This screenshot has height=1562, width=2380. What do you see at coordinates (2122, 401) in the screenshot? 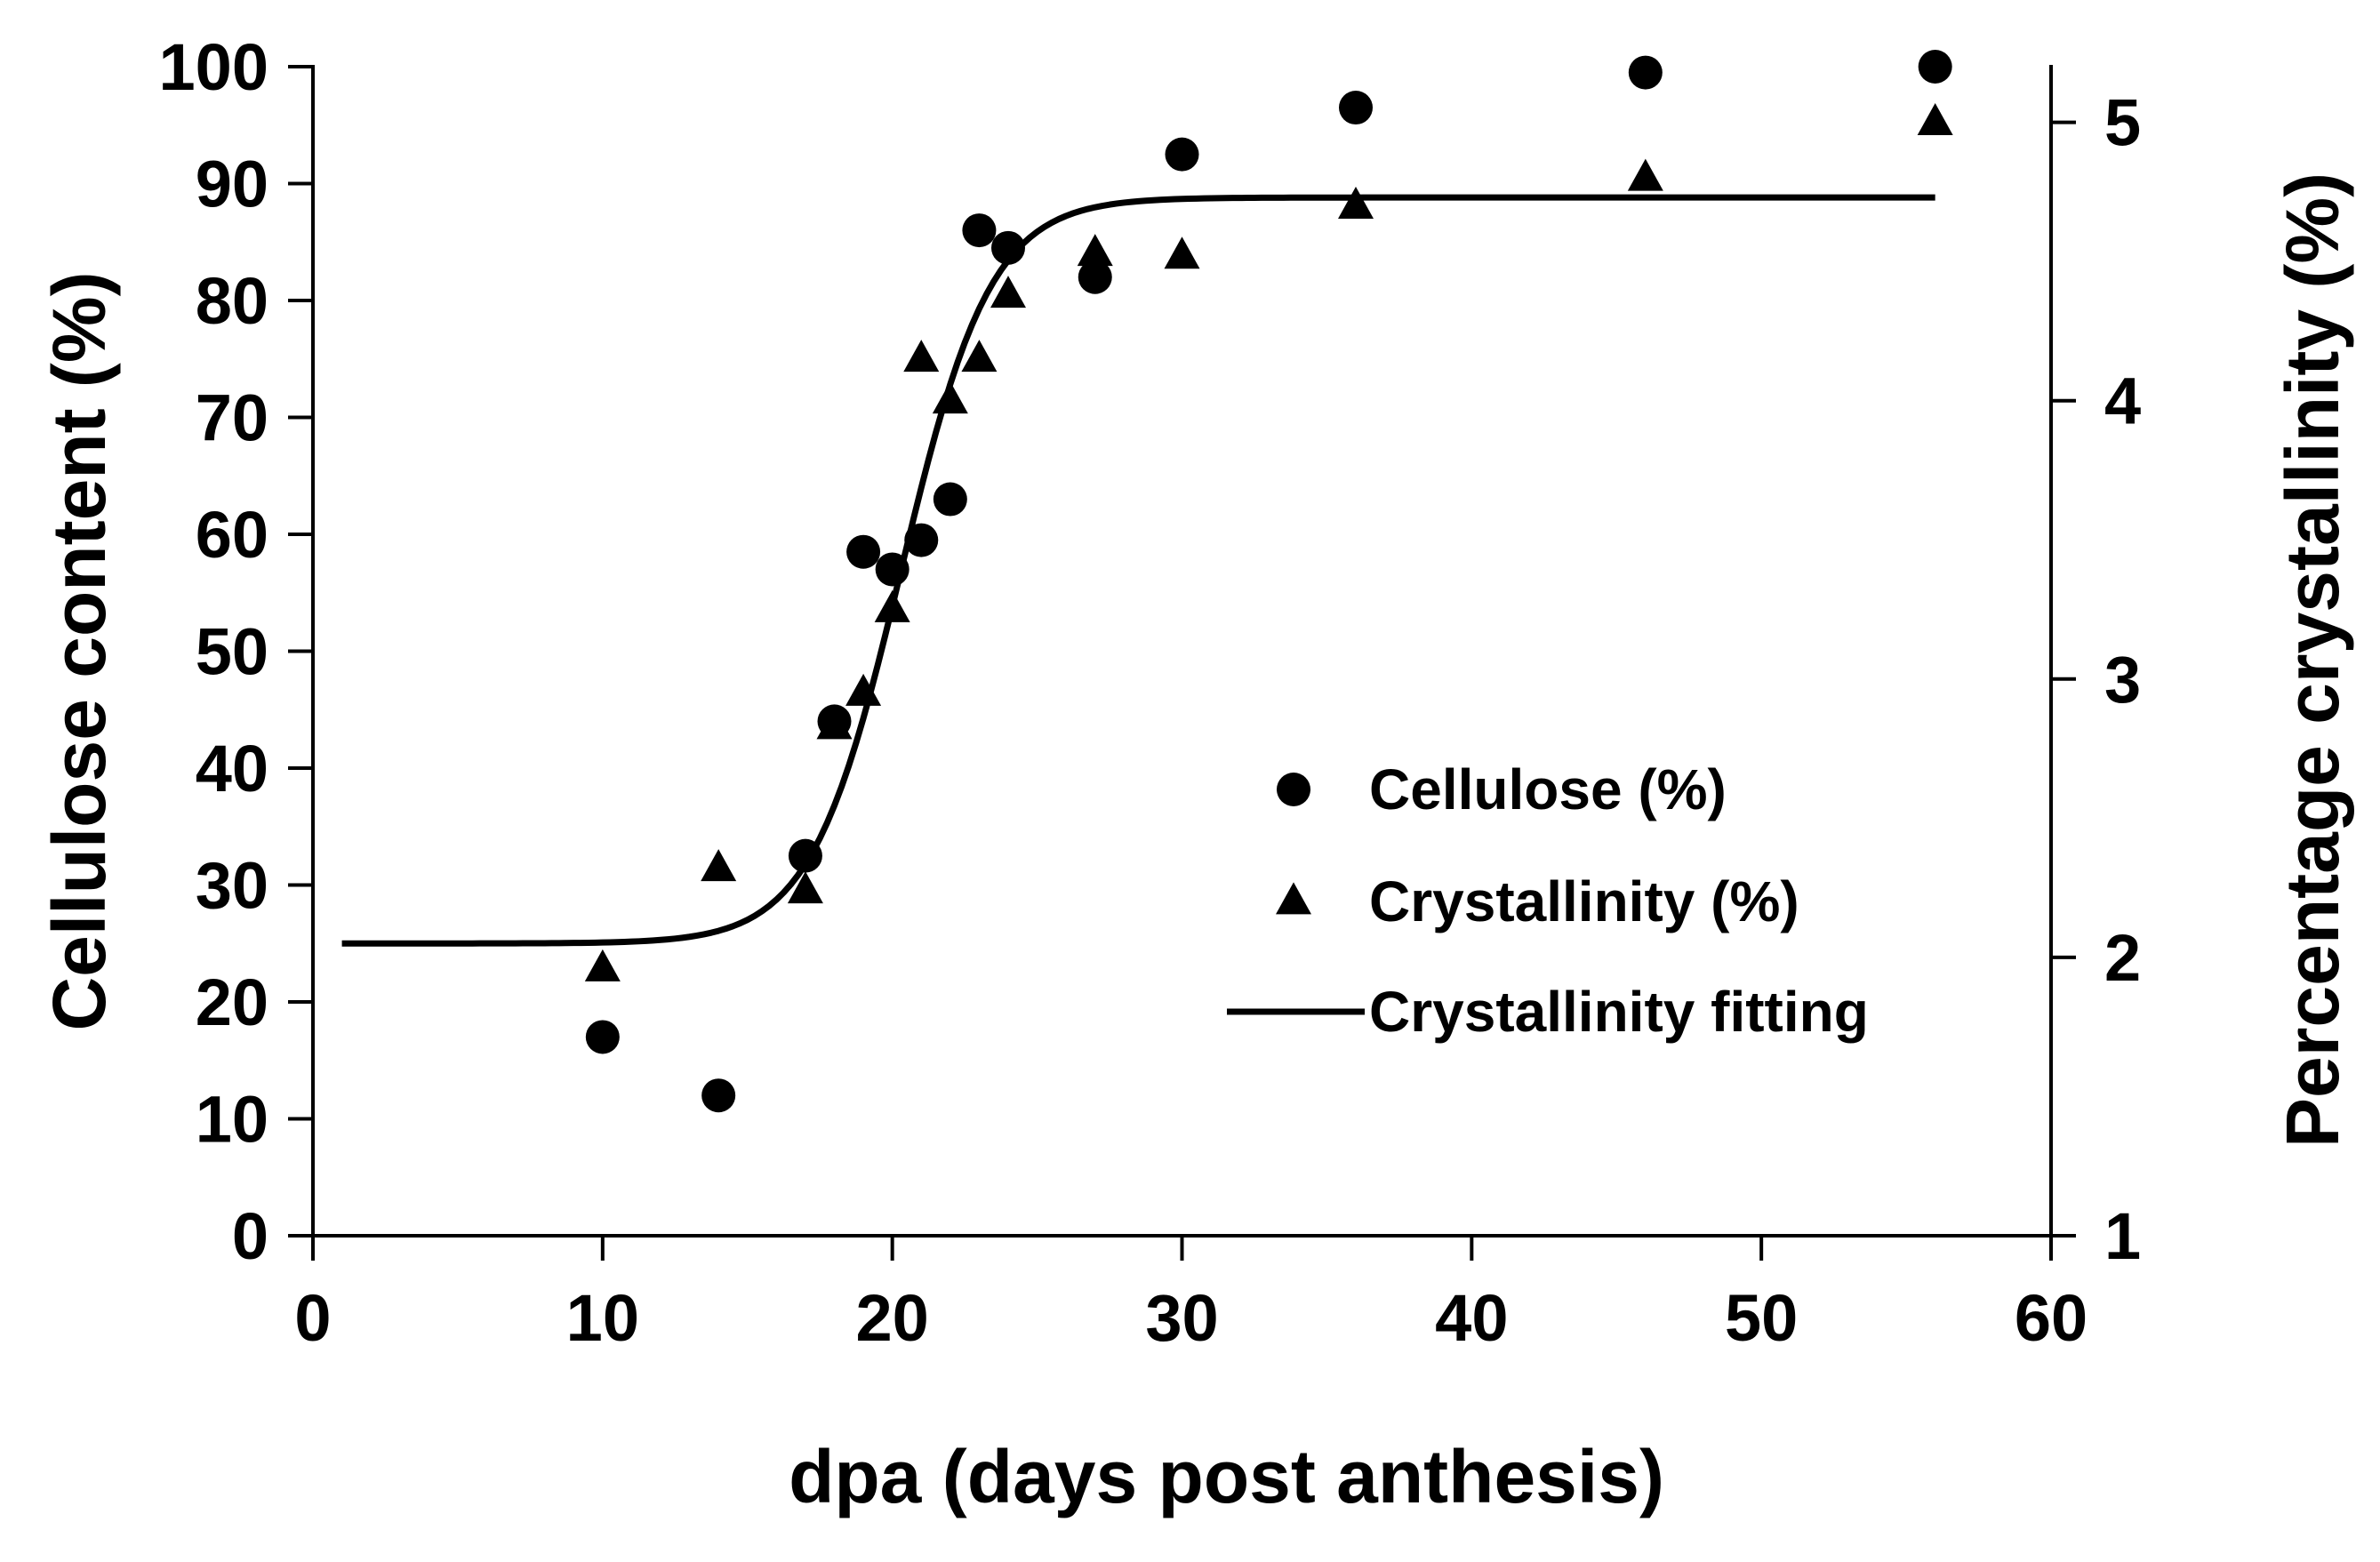
I see `y2-tick-label: 4` at bounding box center [2122, 401].